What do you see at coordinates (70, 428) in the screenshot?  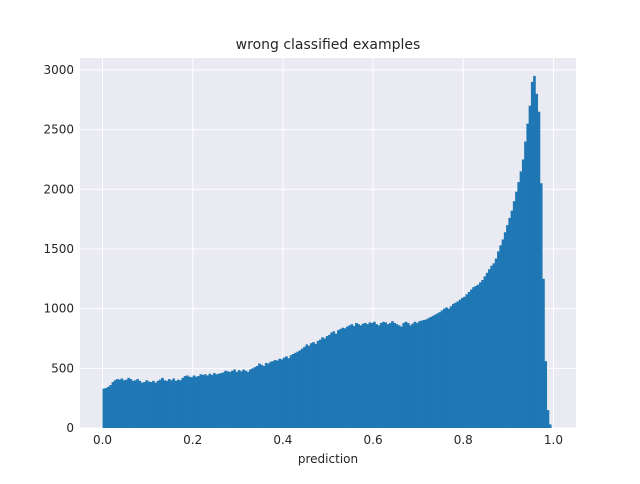 I see `y-tick-label: 0` at bounding box center [70, 428].